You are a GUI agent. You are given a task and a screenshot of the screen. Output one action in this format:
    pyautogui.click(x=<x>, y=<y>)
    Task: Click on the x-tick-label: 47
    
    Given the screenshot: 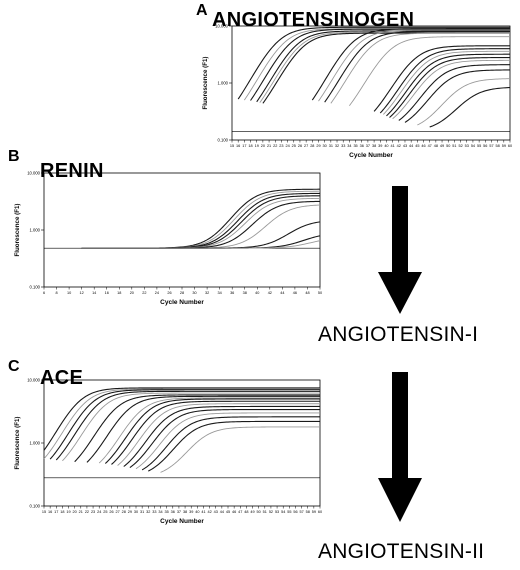 What is the action you would take?
    pyautogui.click(x=240, y=512)
    